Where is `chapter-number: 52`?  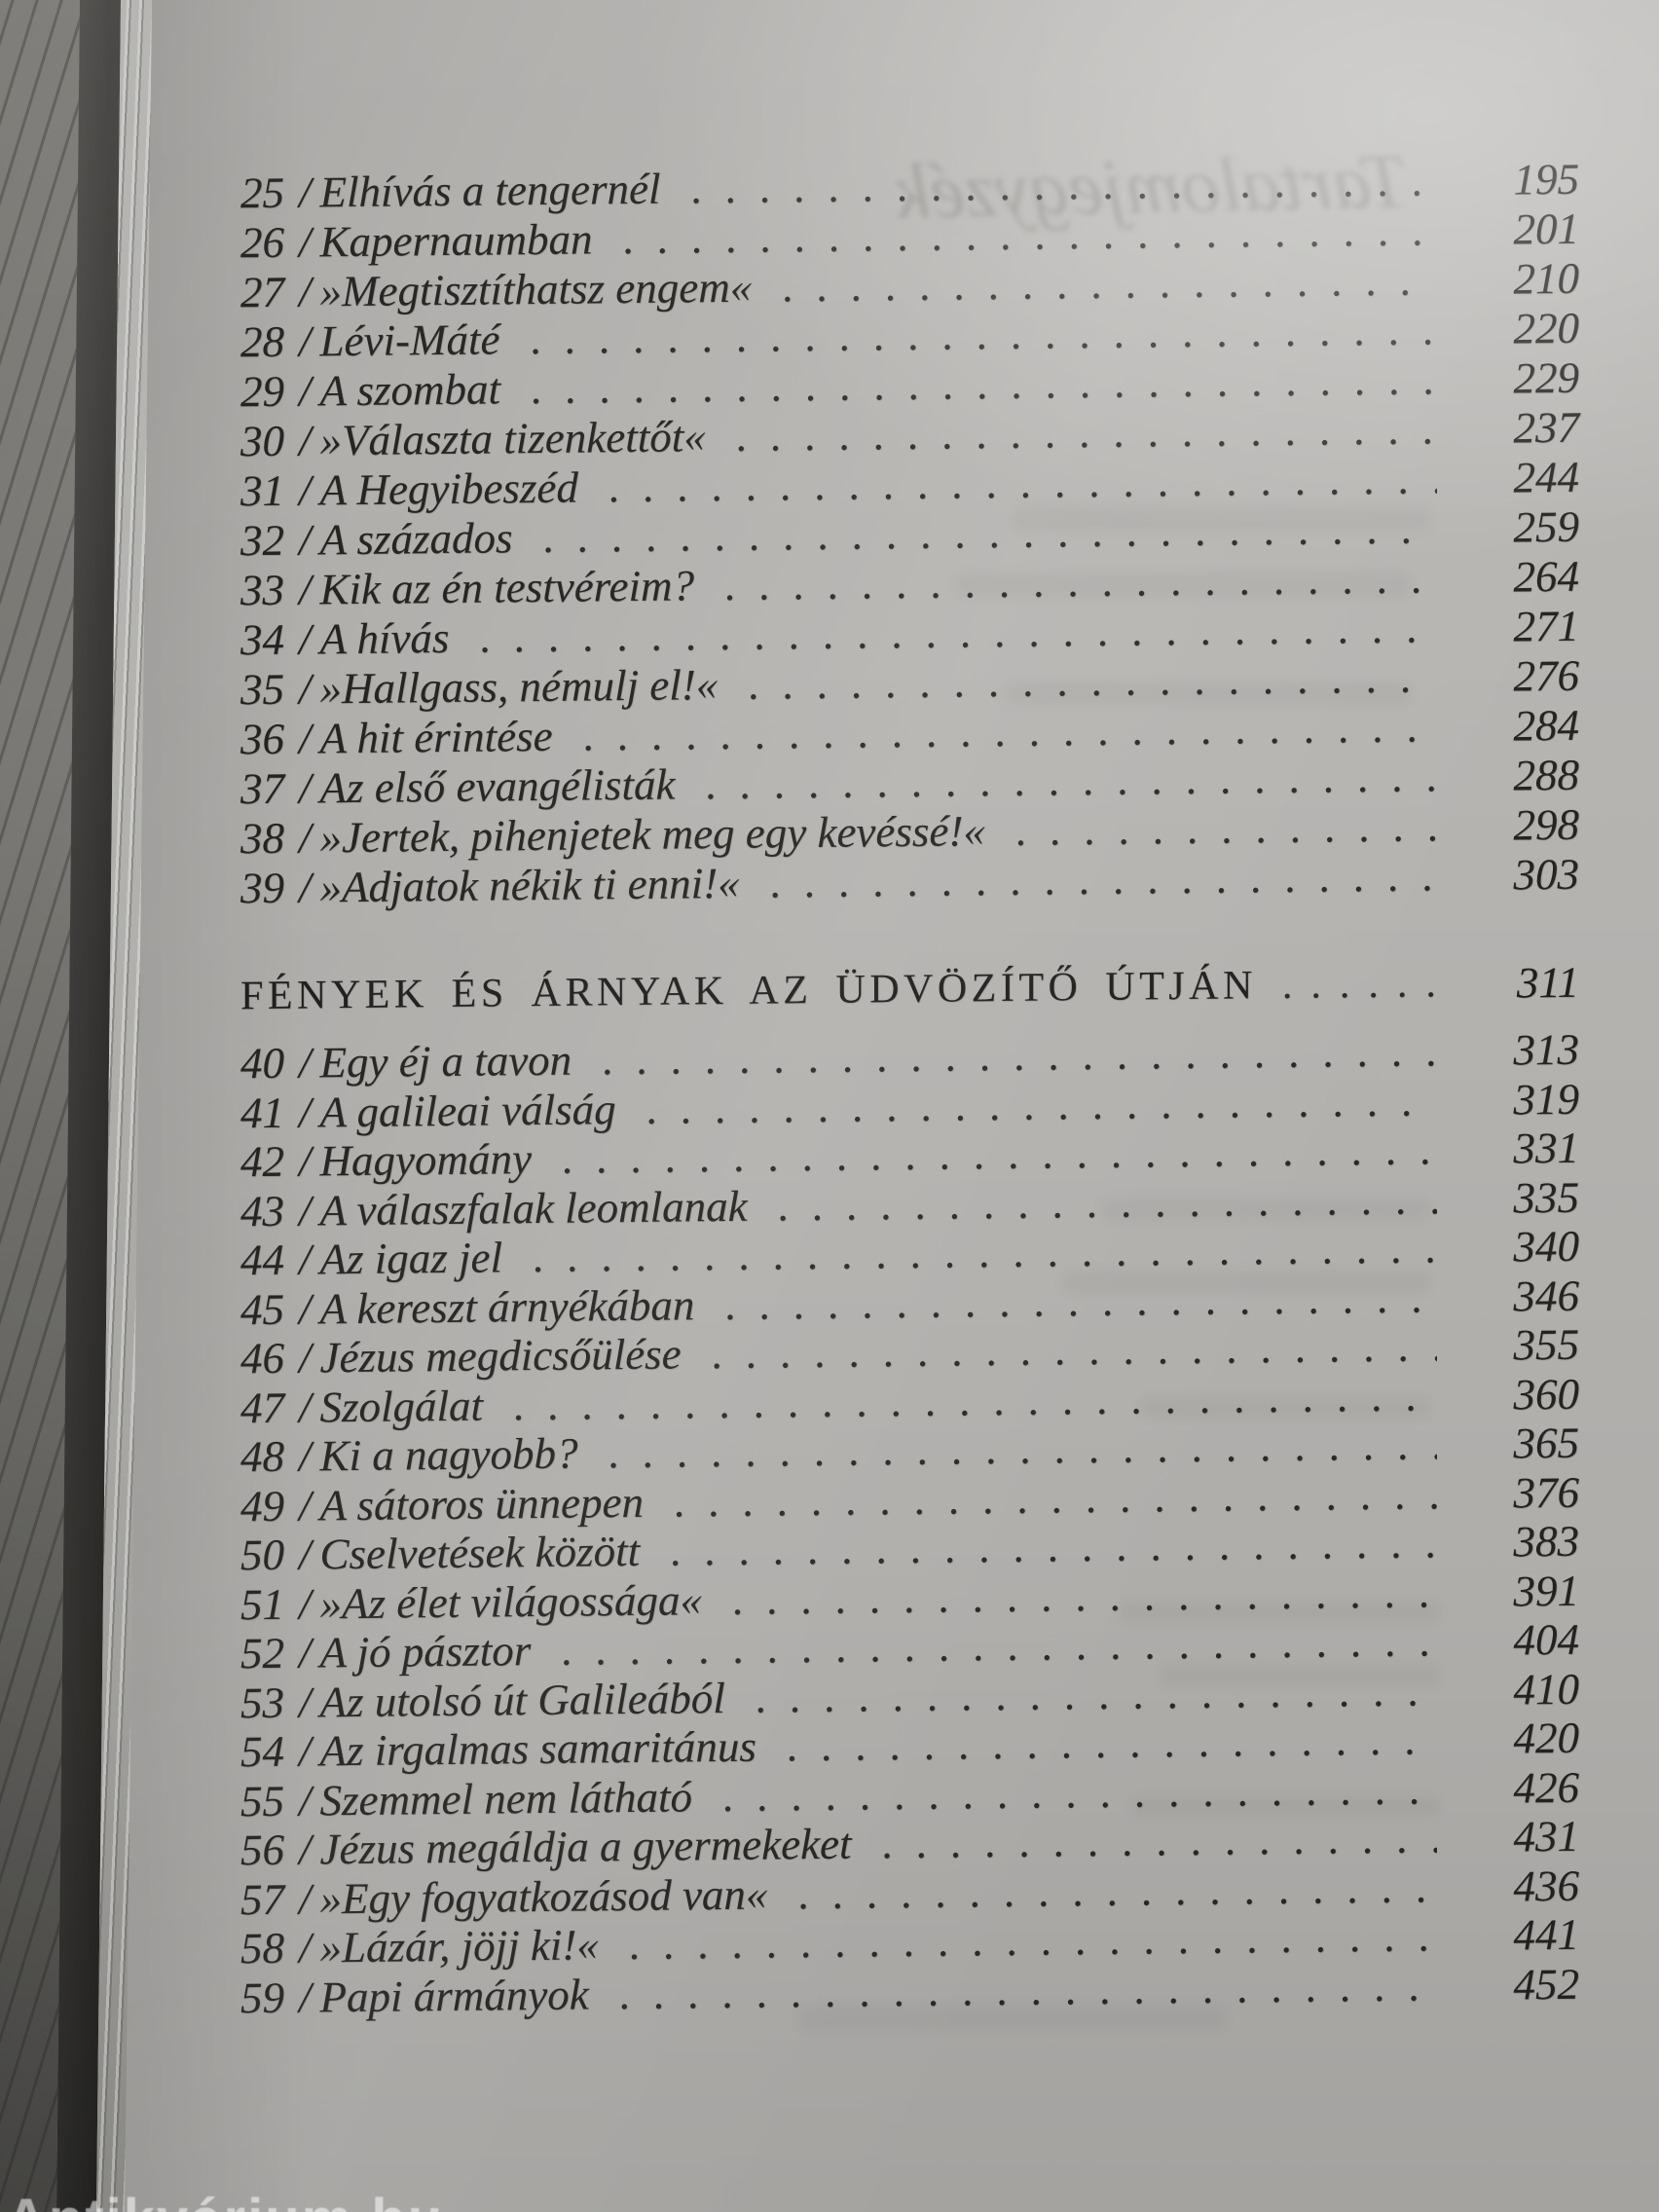
chapter-number: 52 is located at coordinates (262, 1653).